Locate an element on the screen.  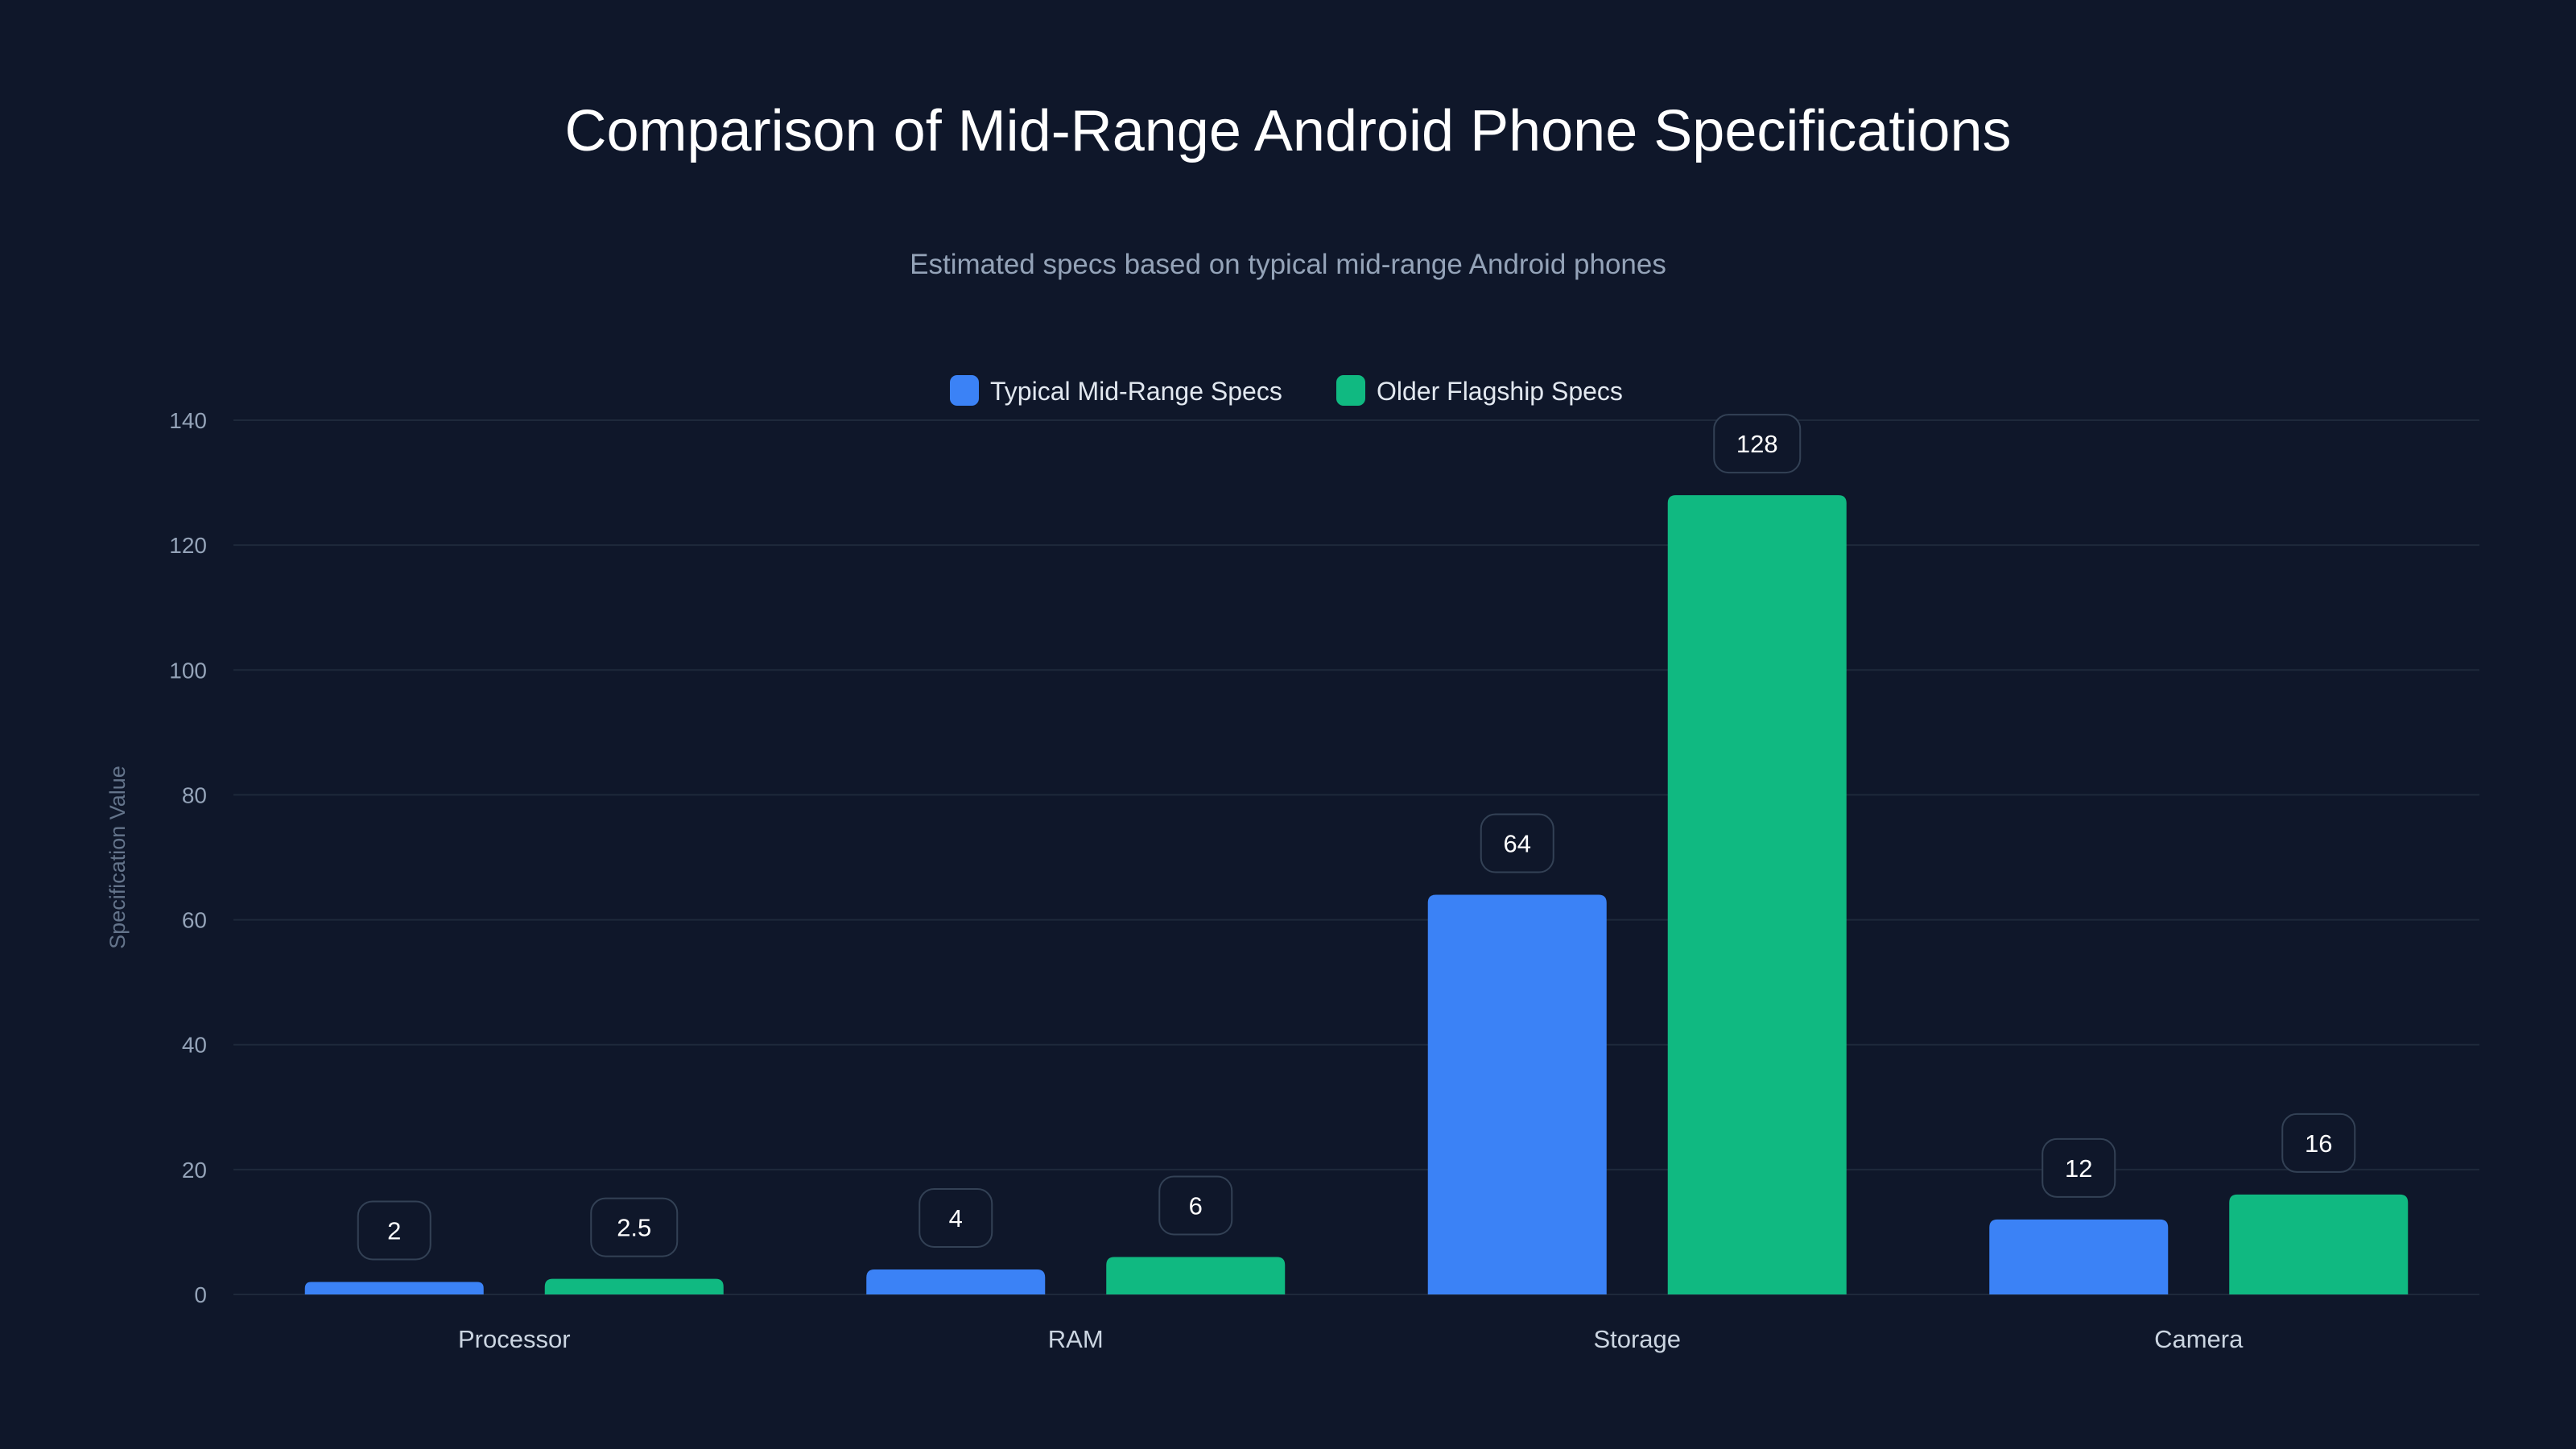
x-category-label: Processor is located at coordinates (514, 1339).